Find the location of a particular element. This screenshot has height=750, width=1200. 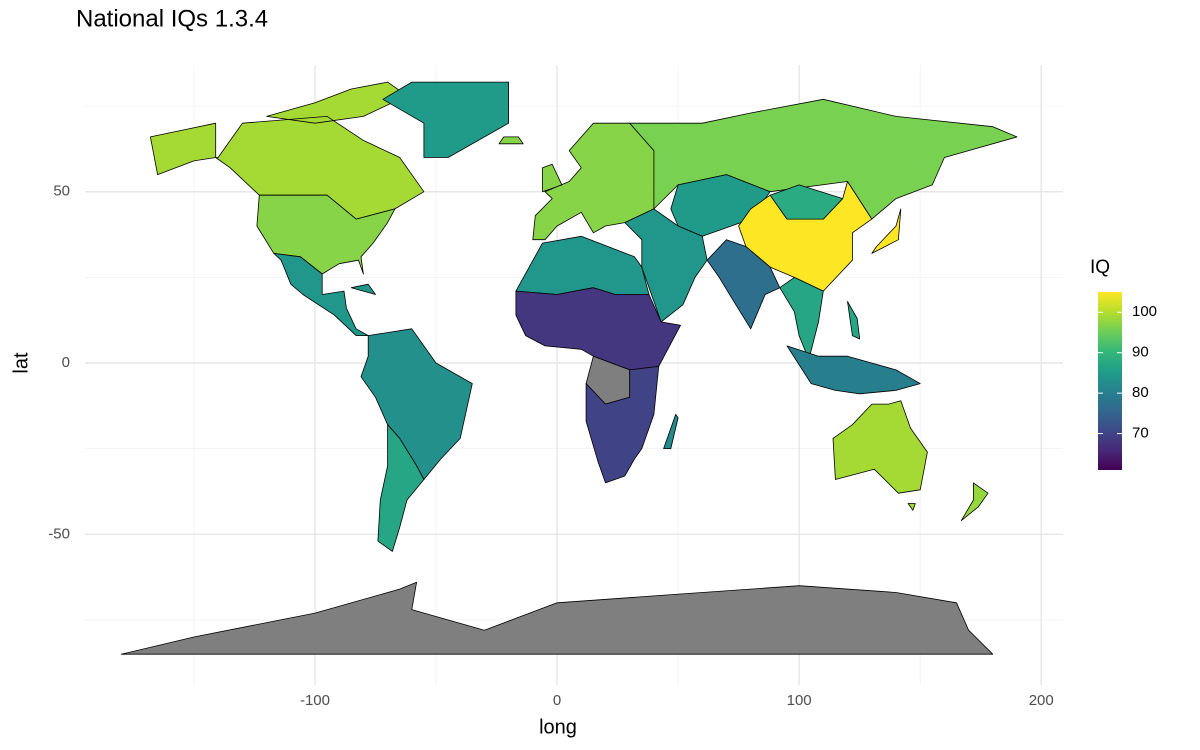

legend-tick-label: 70 is located at coordinates (1140, 433).